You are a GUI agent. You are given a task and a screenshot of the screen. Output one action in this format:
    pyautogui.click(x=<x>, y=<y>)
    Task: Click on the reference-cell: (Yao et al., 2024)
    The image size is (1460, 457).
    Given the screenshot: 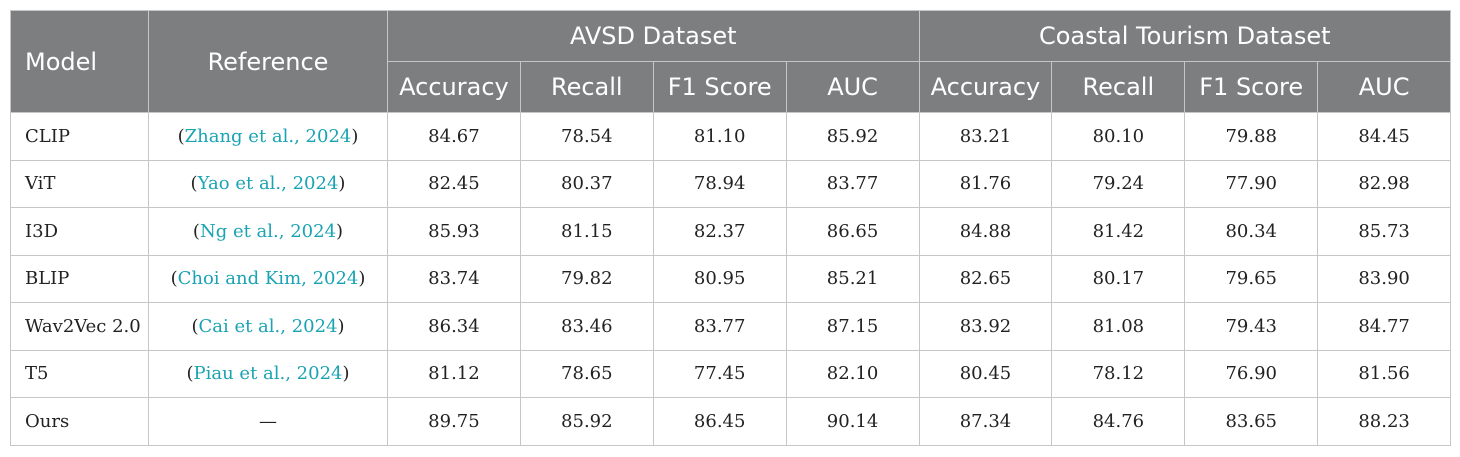 What is the action you would take?
    pyautogui.click(x=268, y=183)
    